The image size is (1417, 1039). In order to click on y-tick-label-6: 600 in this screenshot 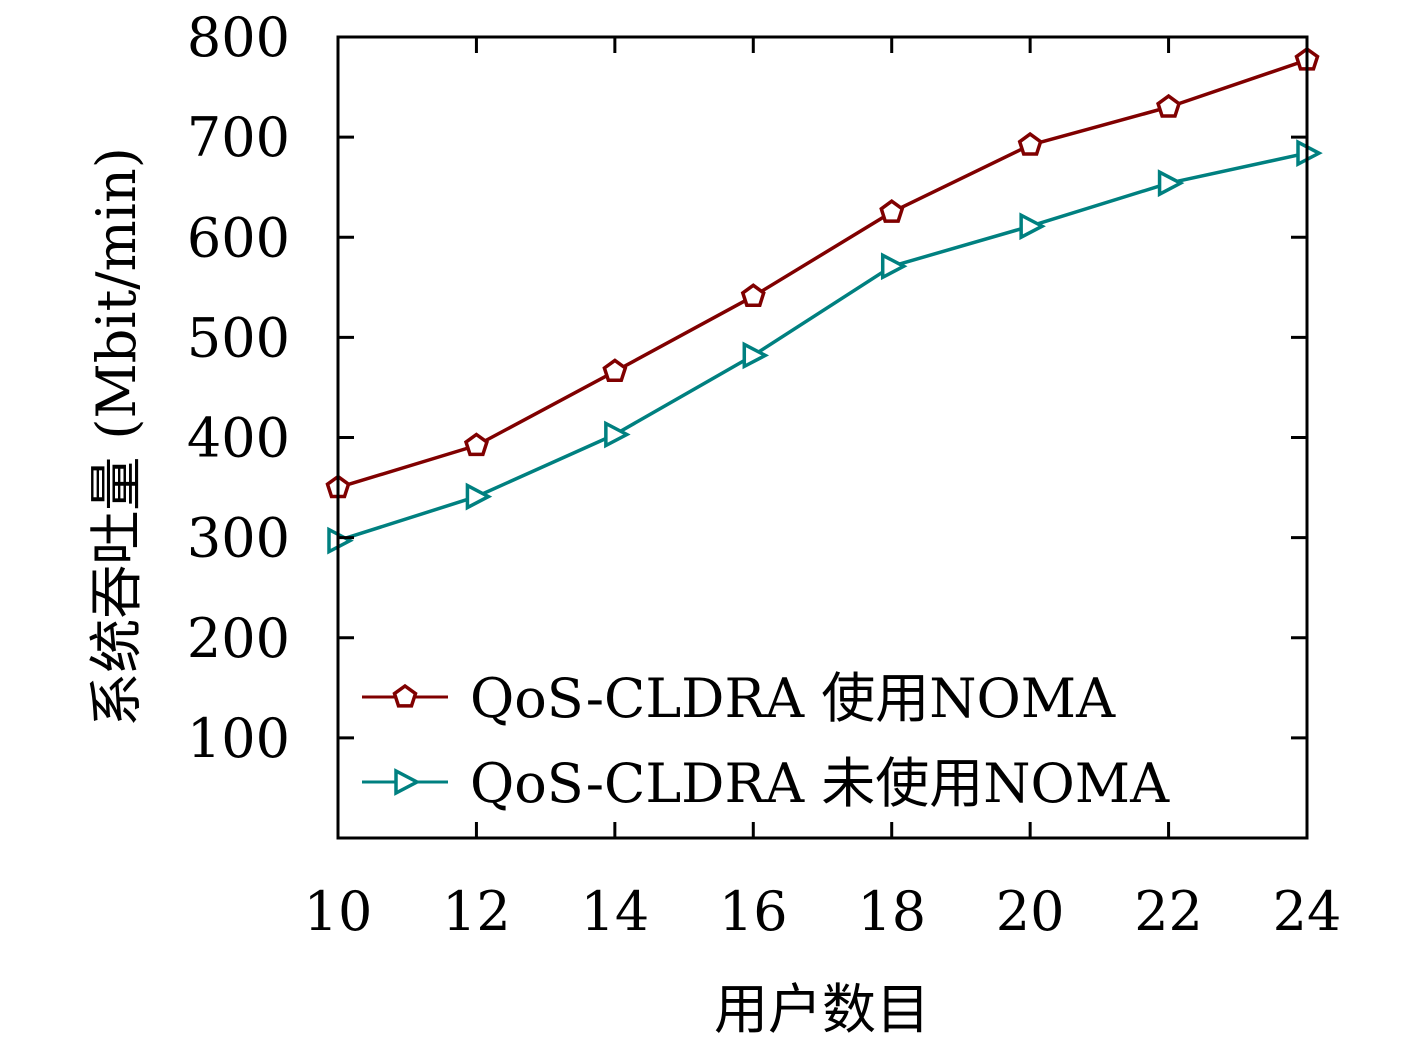, I will do `click(238, 237)`.